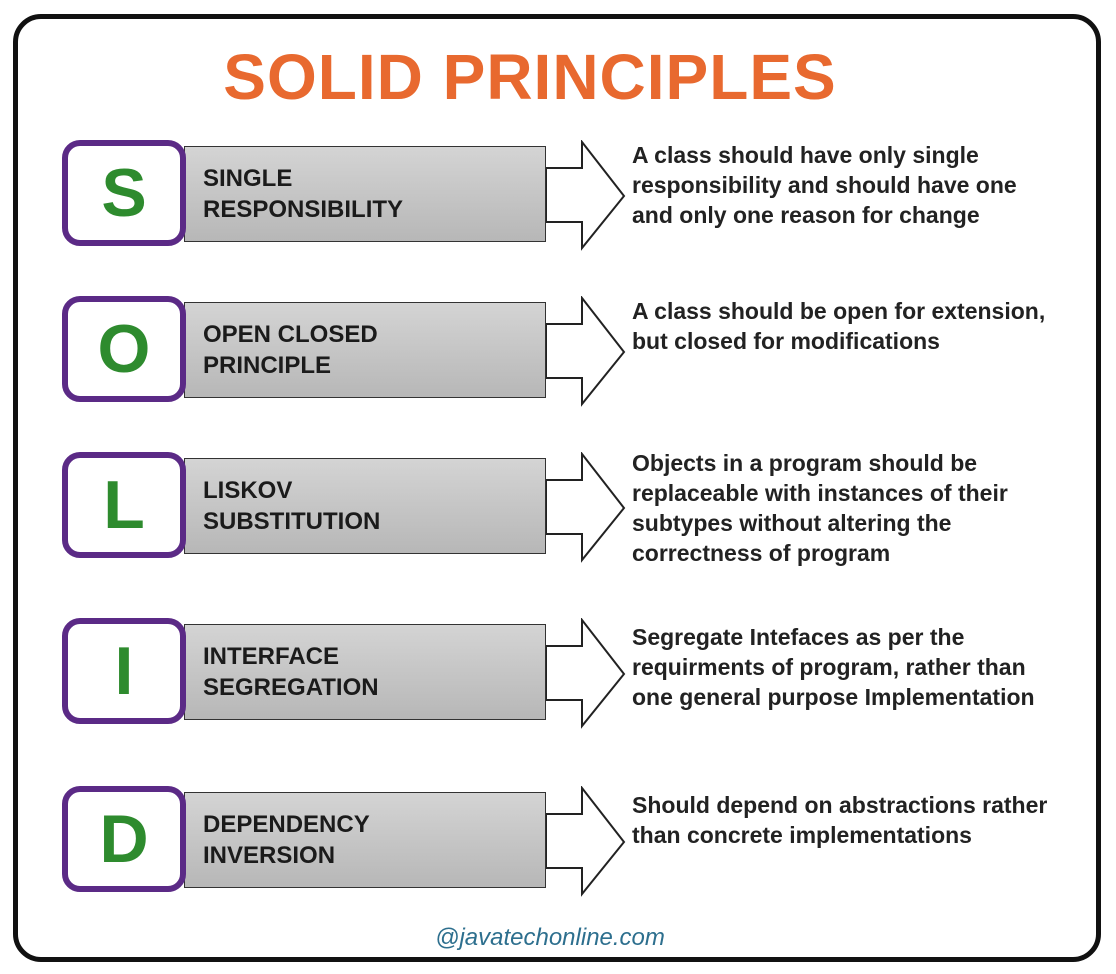 The width and height of the screenshot is (1116, 974). I want to click on footer-watermark: @javatechonline.com, so click(550, 937).